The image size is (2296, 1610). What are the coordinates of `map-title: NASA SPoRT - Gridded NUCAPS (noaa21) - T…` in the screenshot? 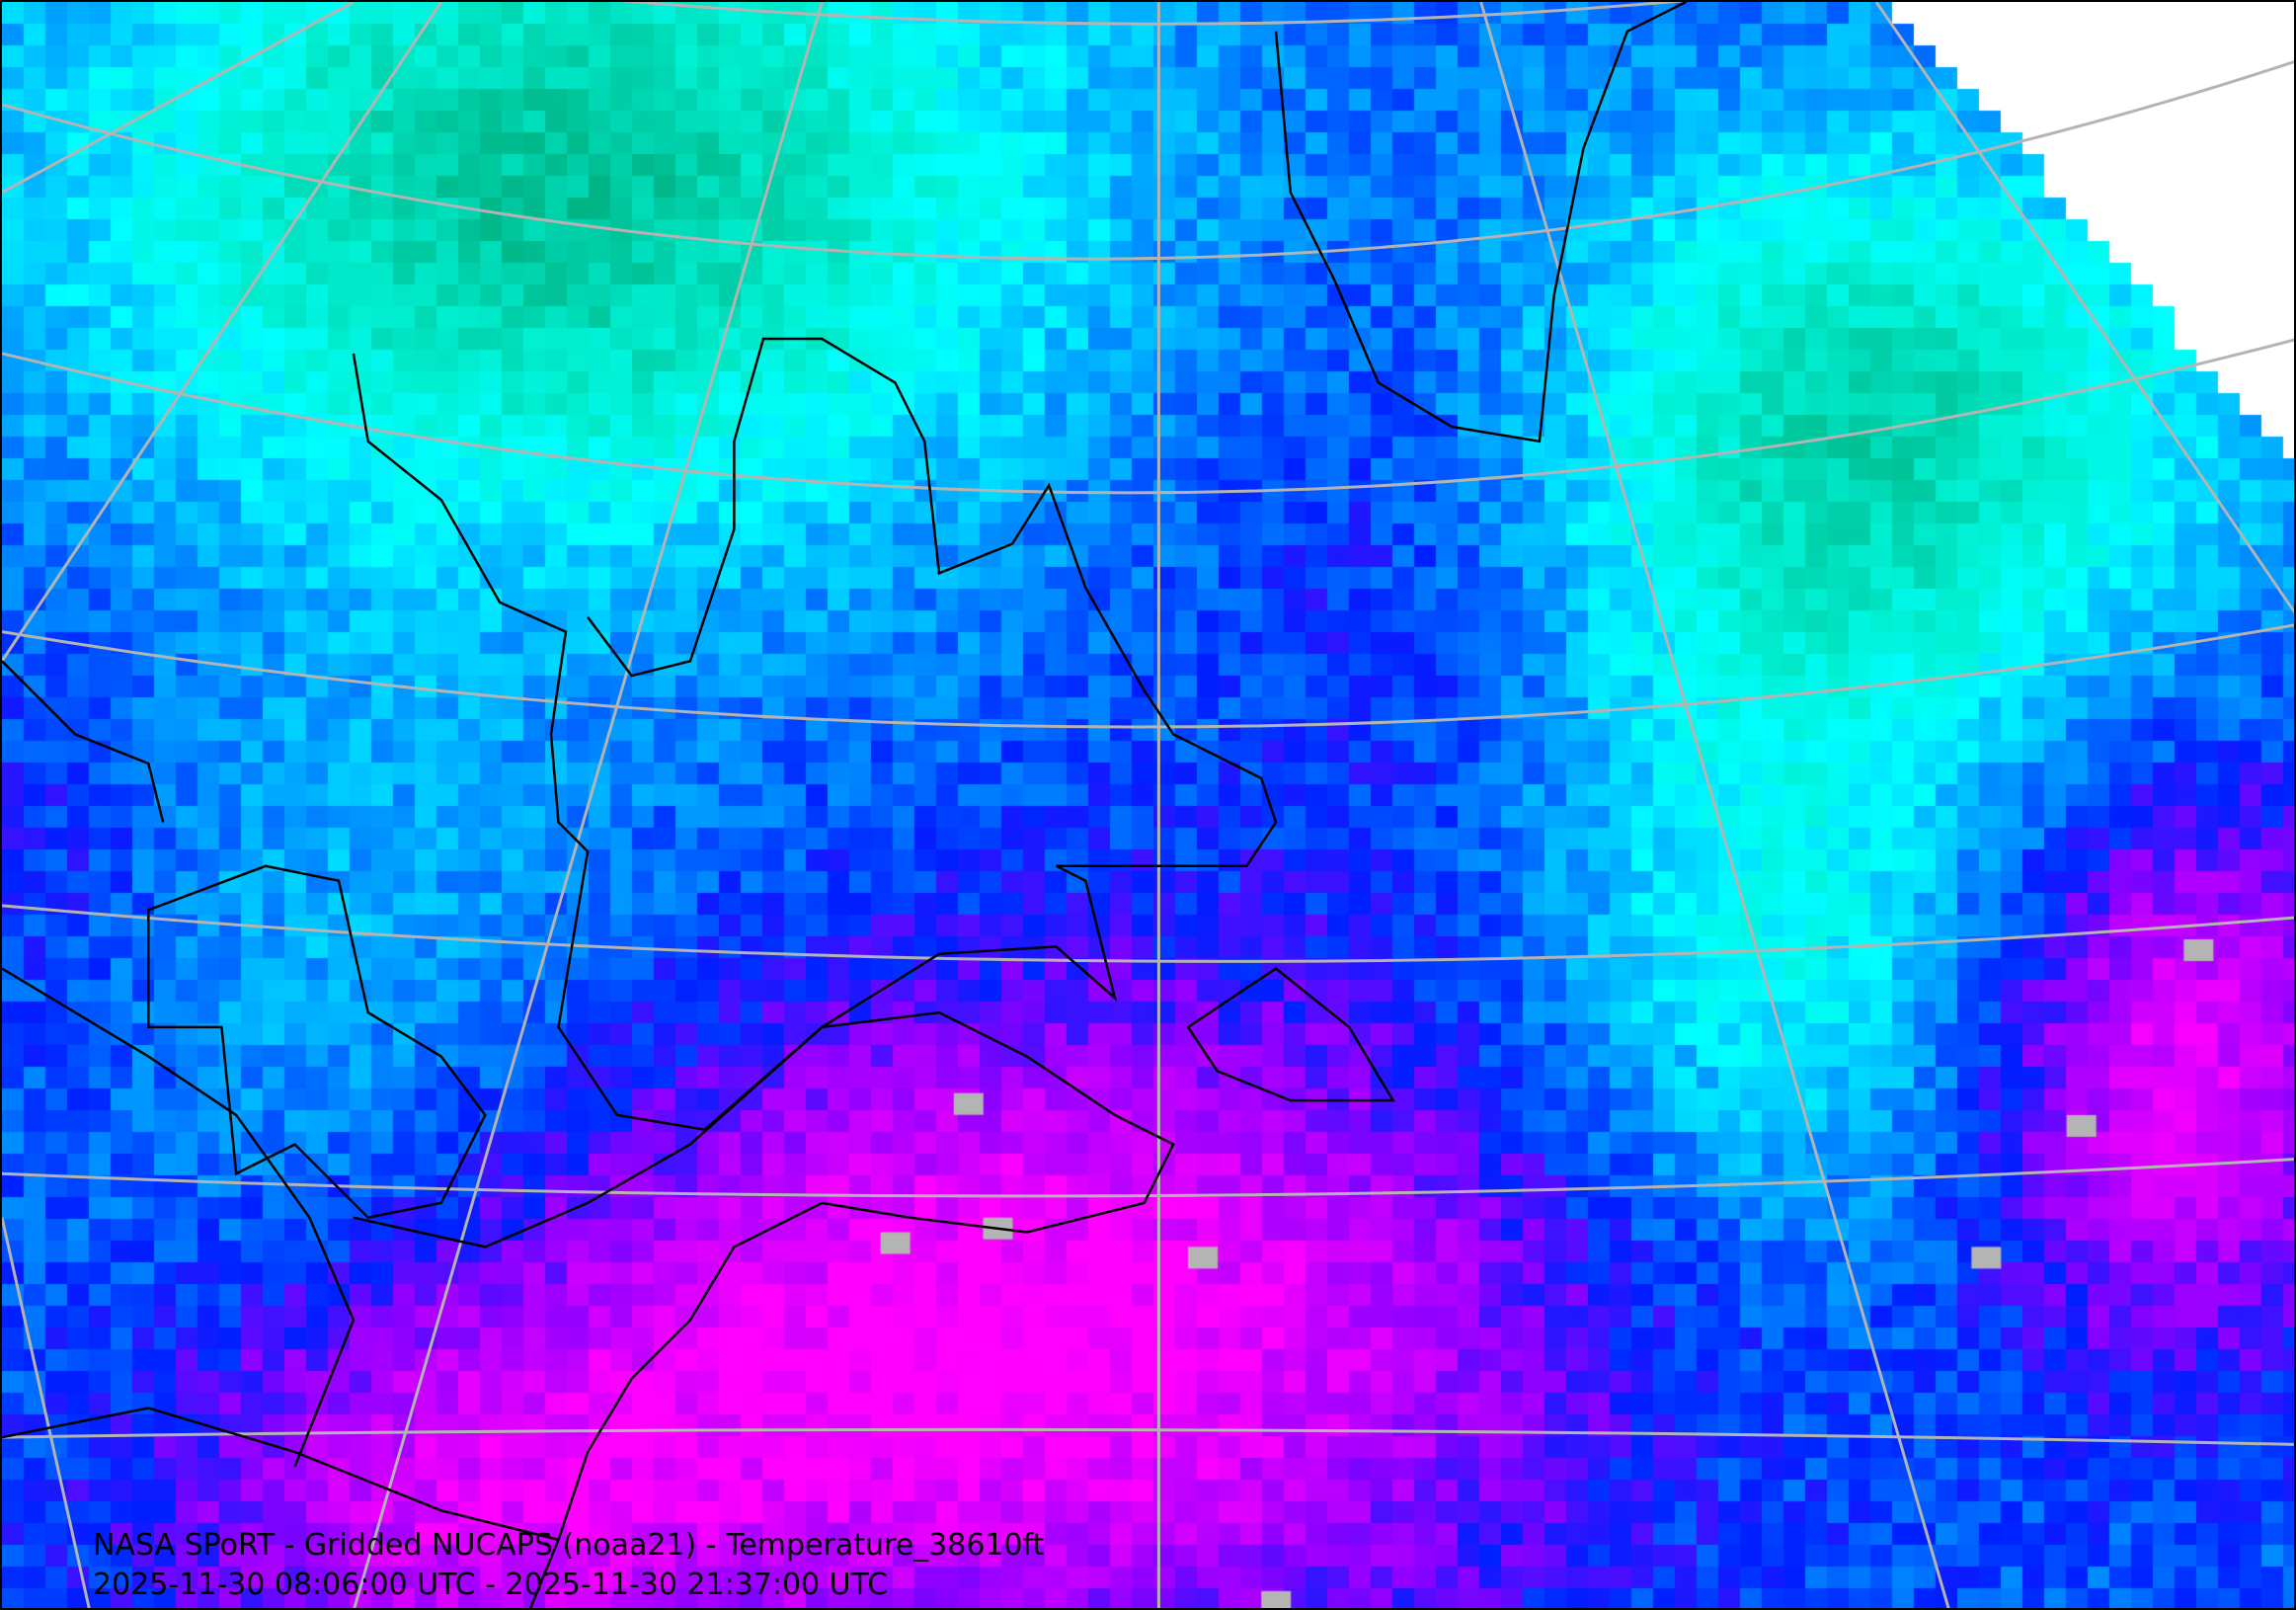 It's located at (569, 1545).